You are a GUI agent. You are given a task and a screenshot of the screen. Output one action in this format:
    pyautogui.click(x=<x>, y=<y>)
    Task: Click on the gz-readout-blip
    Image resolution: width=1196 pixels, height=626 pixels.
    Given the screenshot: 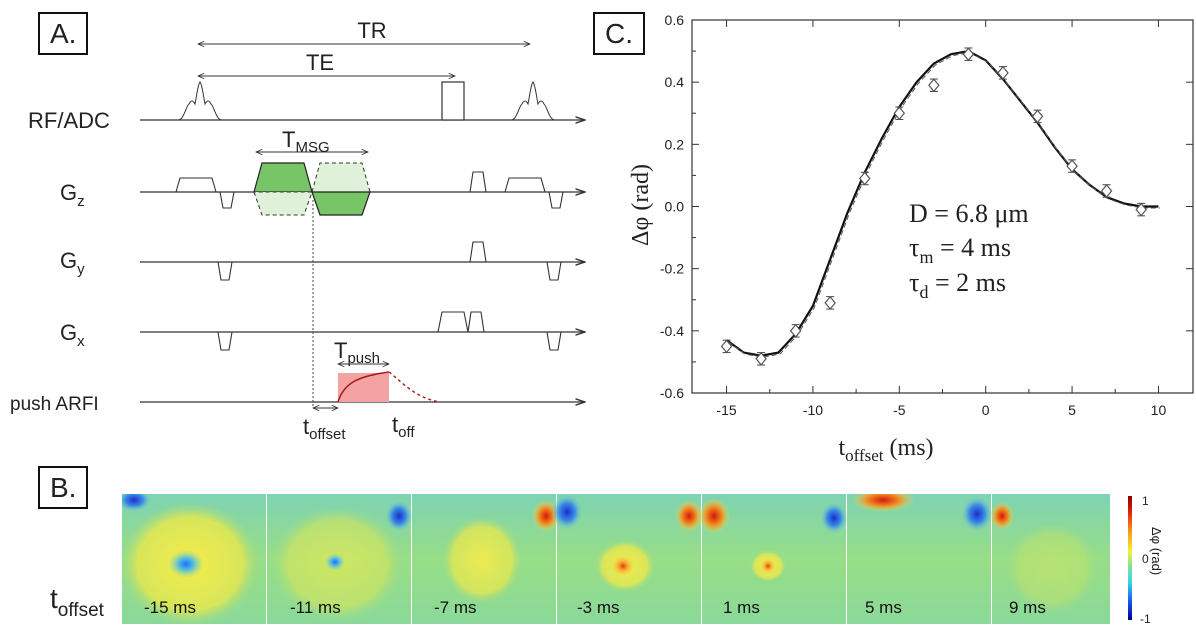 What is the action you would take?
    pyautogui.click(x=478, y=182)
    